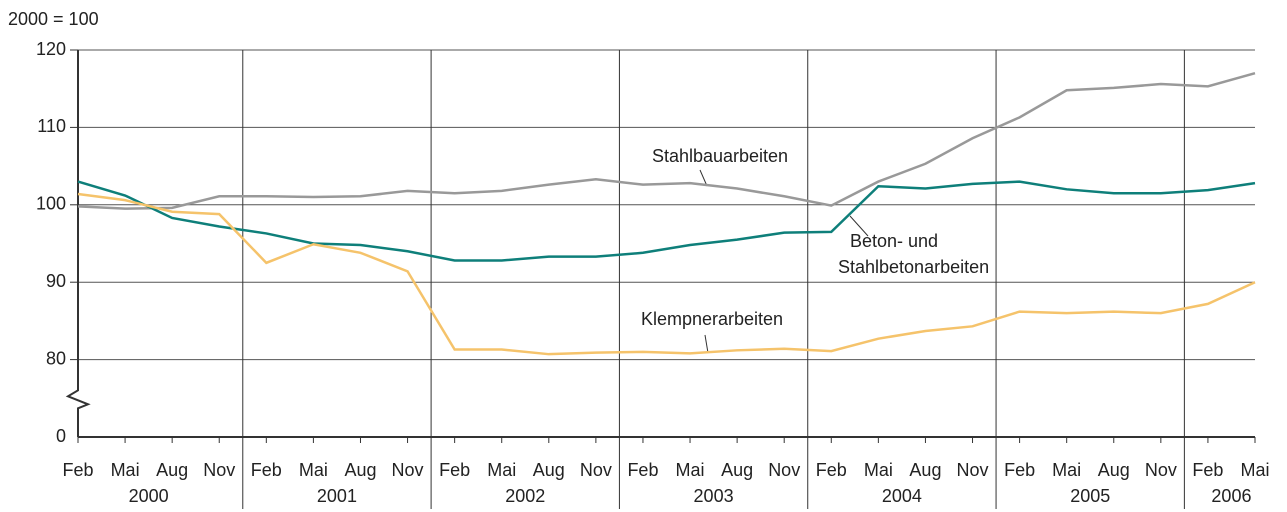 The height and width of the screenshot is (512, 1287). Describe the element at coordinates (525, 496) in the screenshot. I see `year-label: 2002` at that location.